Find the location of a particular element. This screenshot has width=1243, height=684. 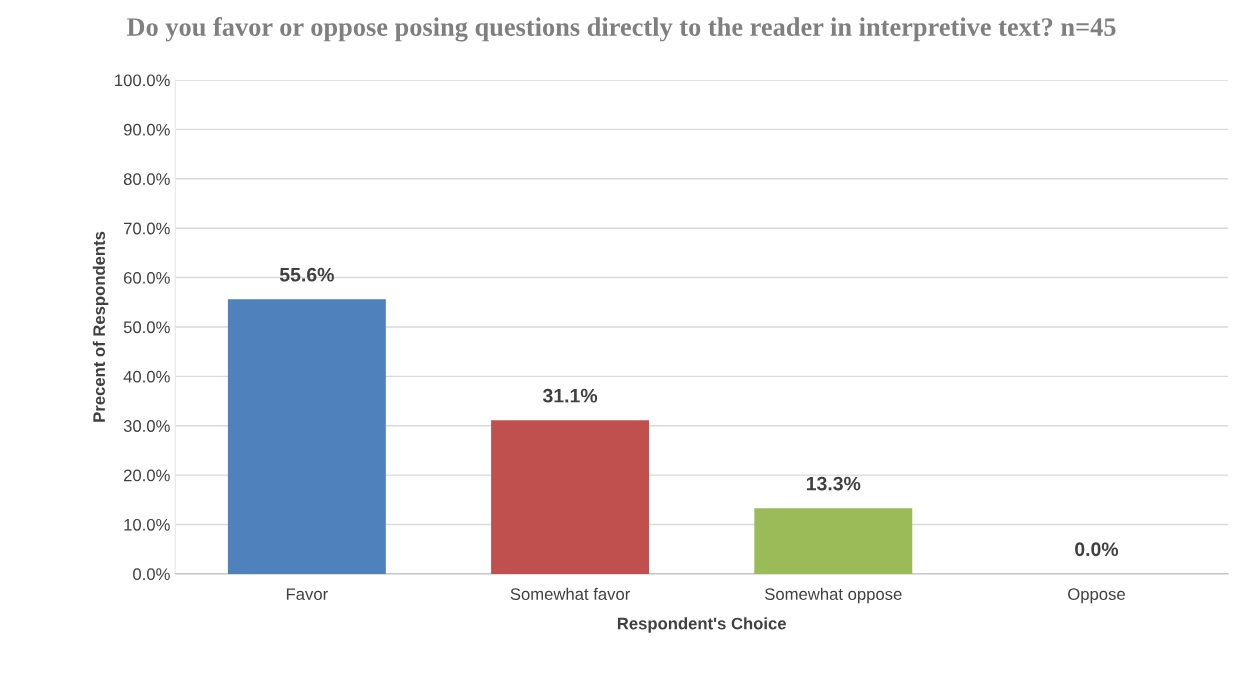

data-label: 31.1% is located at coordinates (570, 395).